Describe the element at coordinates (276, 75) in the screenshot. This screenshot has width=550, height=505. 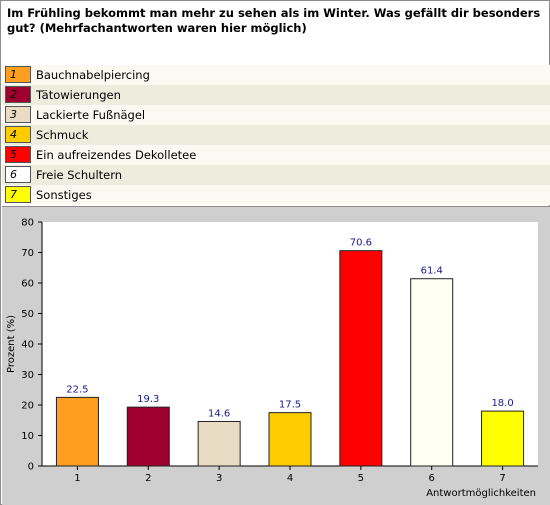
I see `legend-item-1: 1 Bauchnabelpiercing` at that location.